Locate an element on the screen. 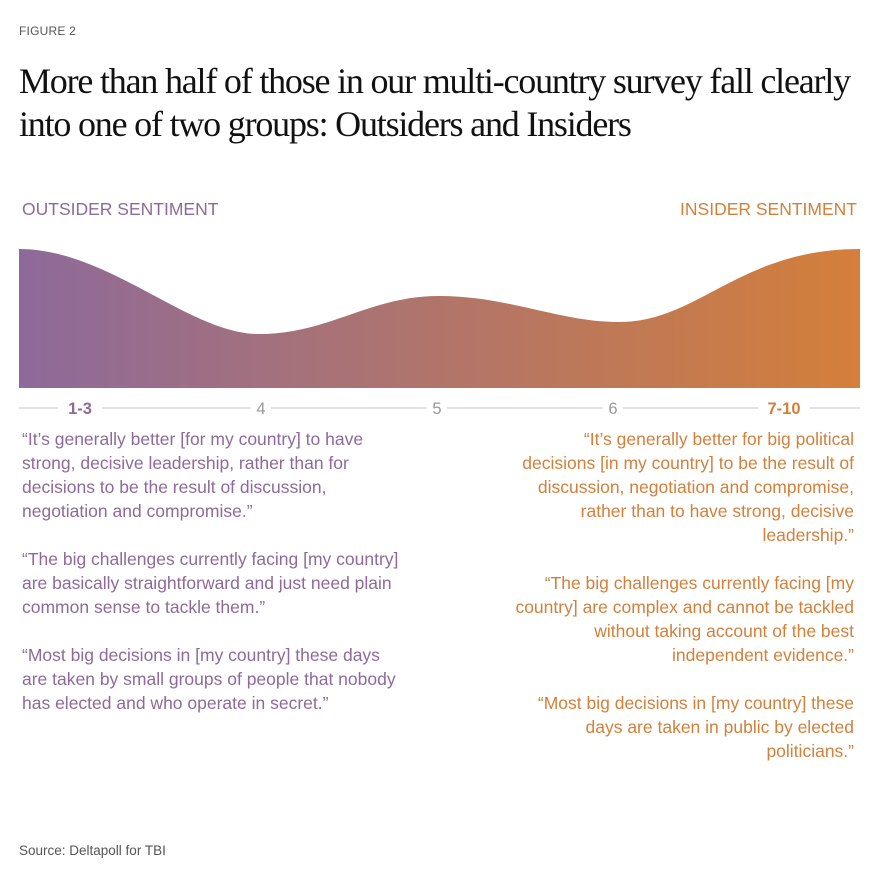 This screenshot has width=889, height=882. scale-tick-label: 1-3 is located at coordinates (80, 409).